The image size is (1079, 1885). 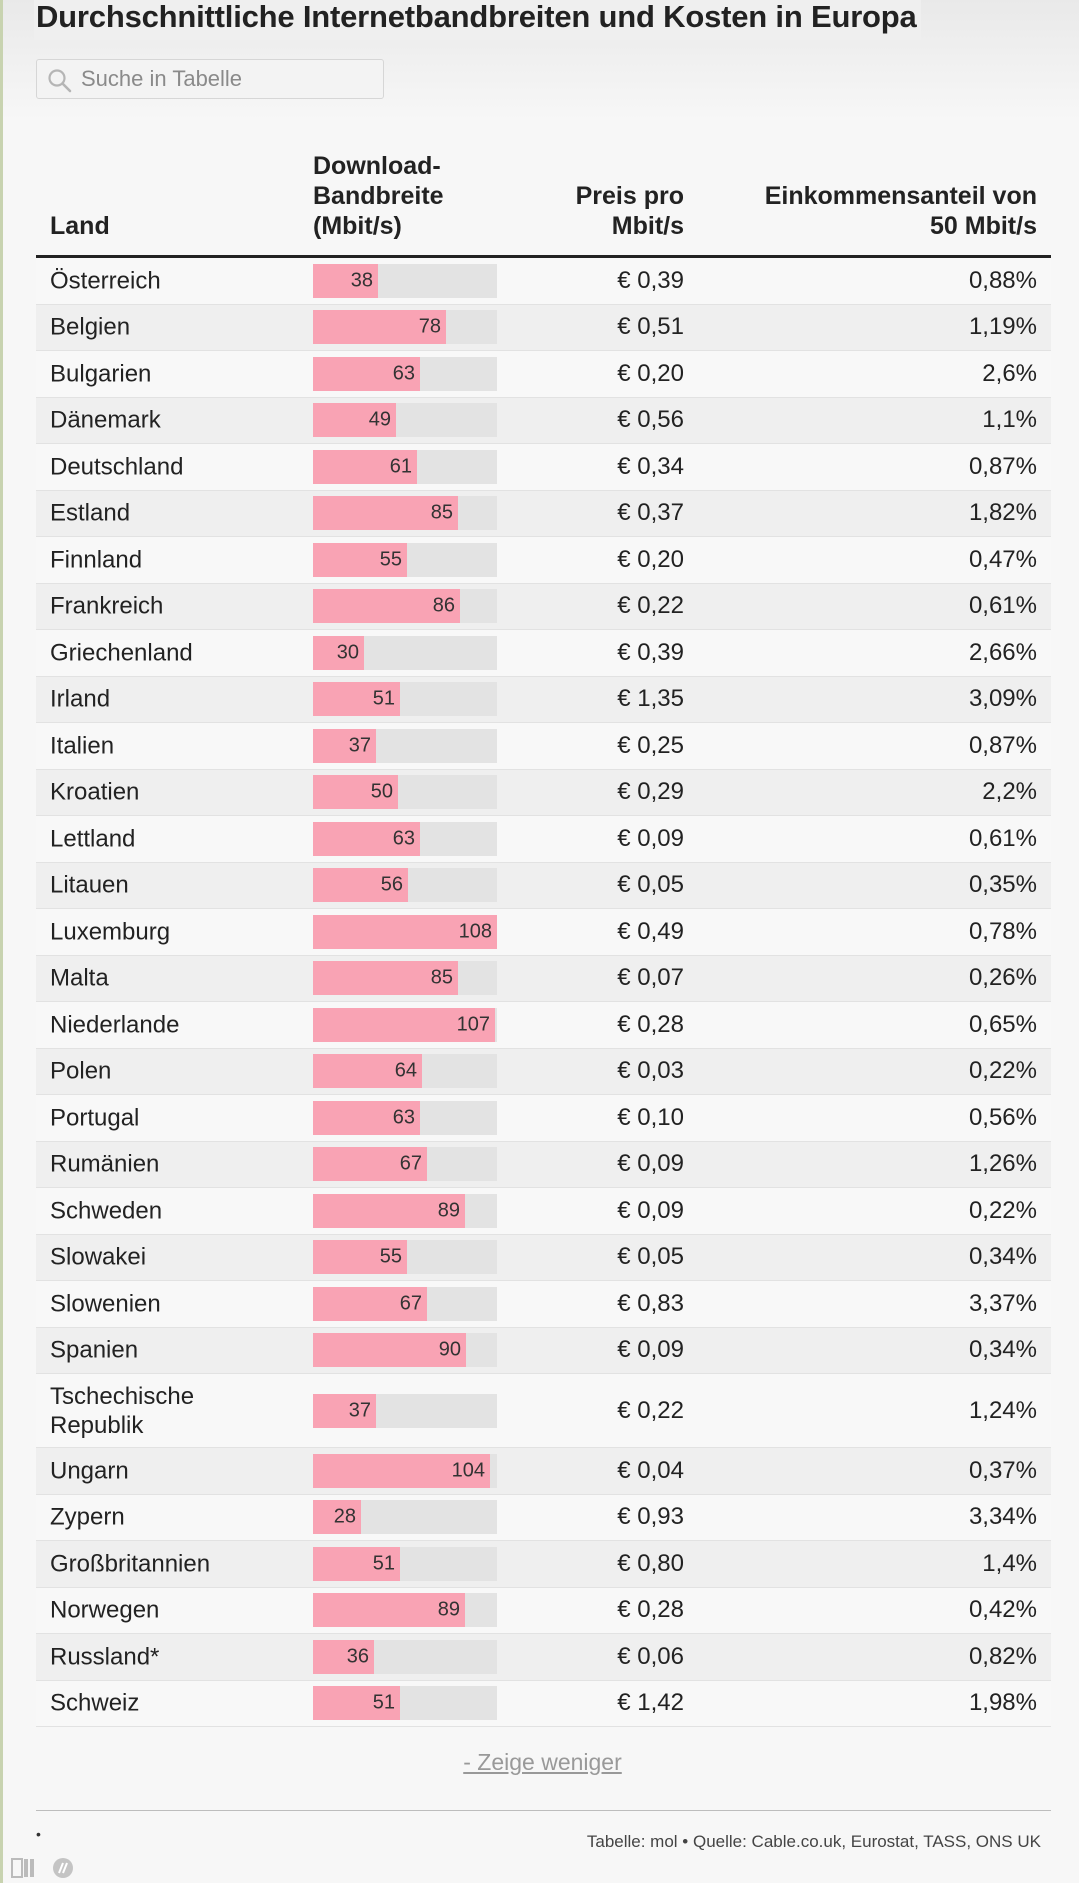 I want to click on bandwidth-bar-track: 89, so click(x=405, y=1610).